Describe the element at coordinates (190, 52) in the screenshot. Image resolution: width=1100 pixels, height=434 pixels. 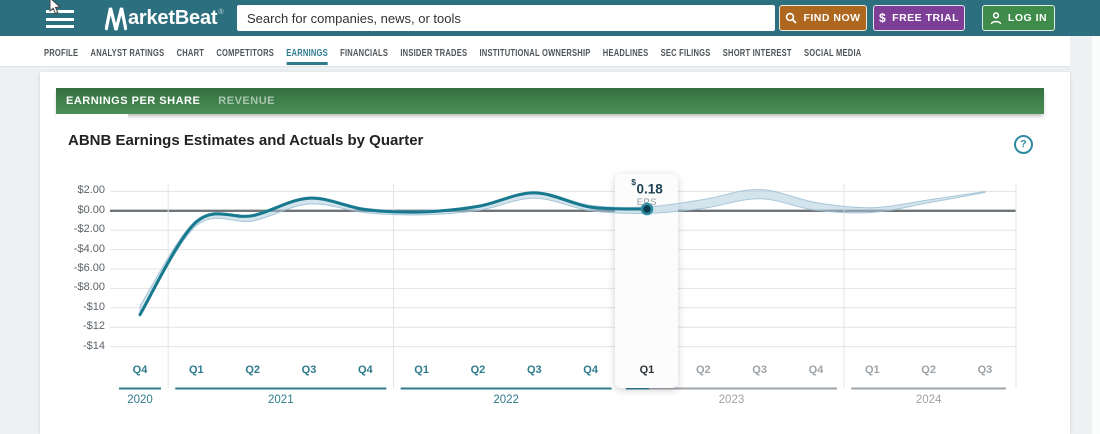
I see `nav-item-chart: CHART` at that location.